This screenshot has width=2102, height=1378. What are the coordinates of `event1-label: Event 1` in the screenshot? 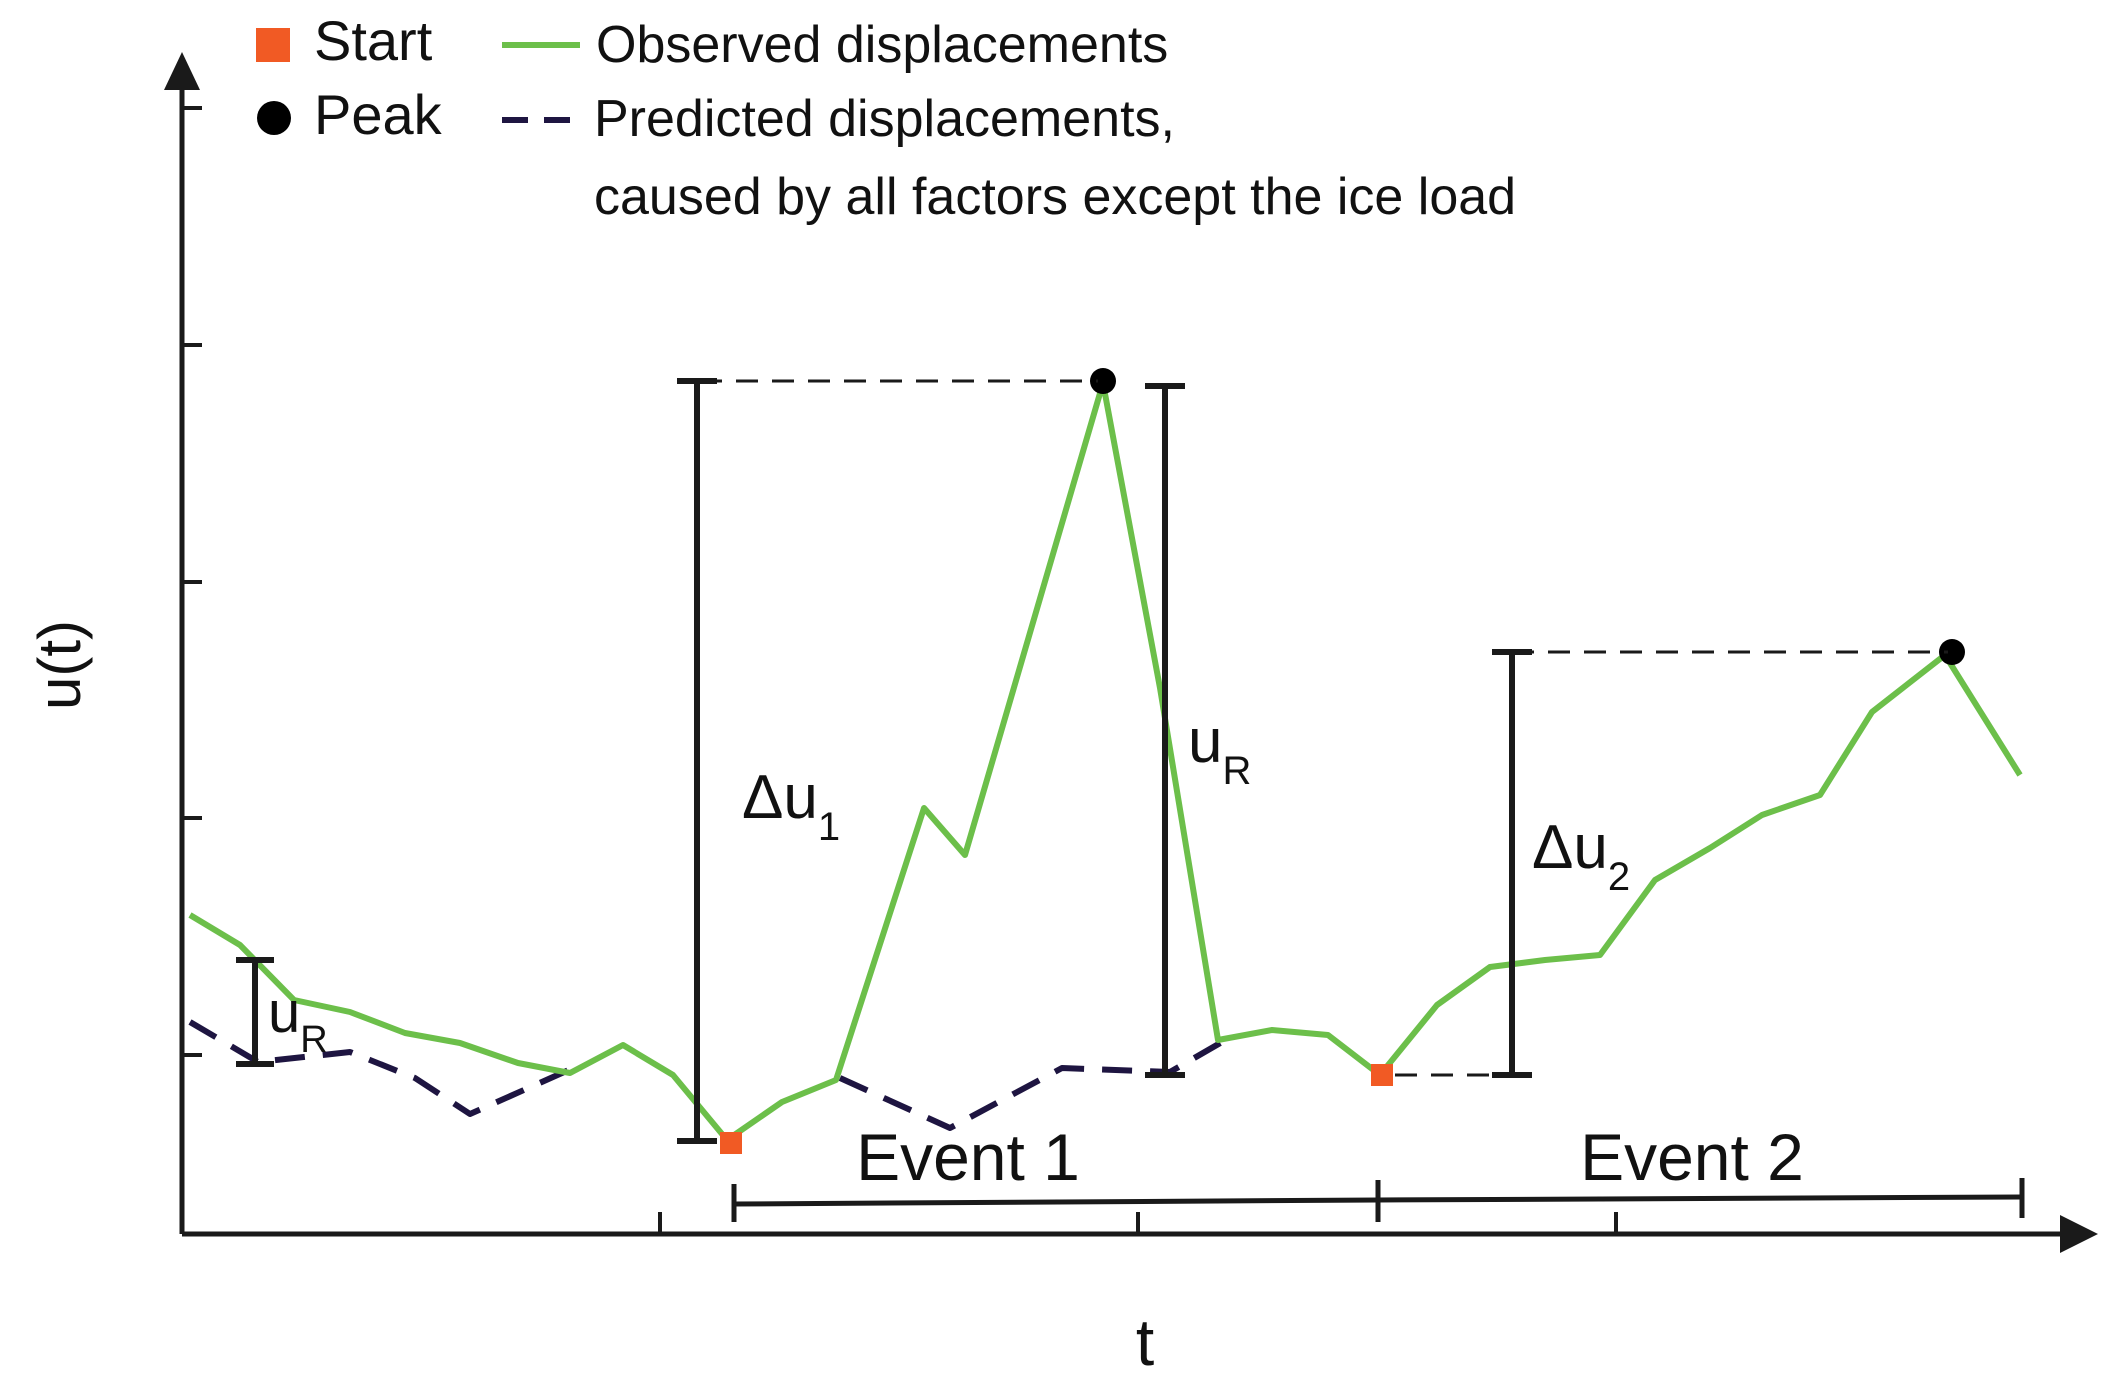 It's located at (968, 1157).